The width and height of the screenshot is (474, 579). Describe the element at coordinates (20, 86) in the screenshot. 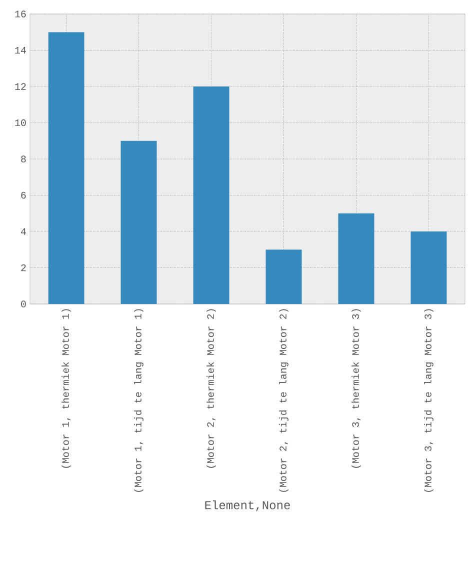

I see `y-tick-label: 12` at that location.